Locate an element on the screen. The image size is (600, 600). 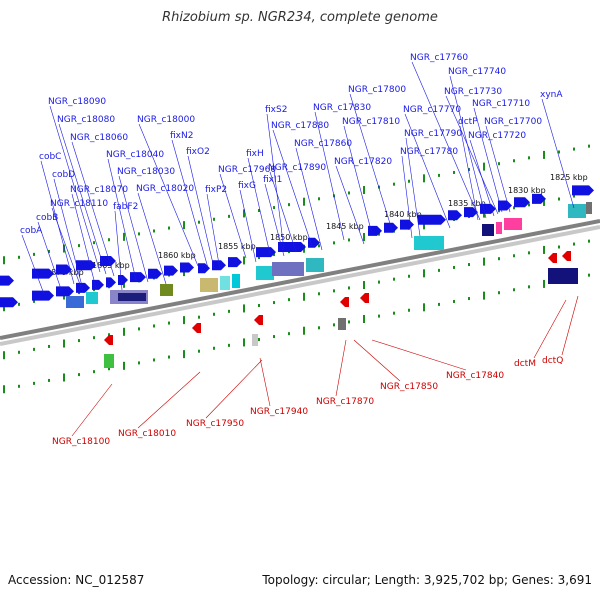
gene-label-cobb: cobB is located at coordinates (47, 218).